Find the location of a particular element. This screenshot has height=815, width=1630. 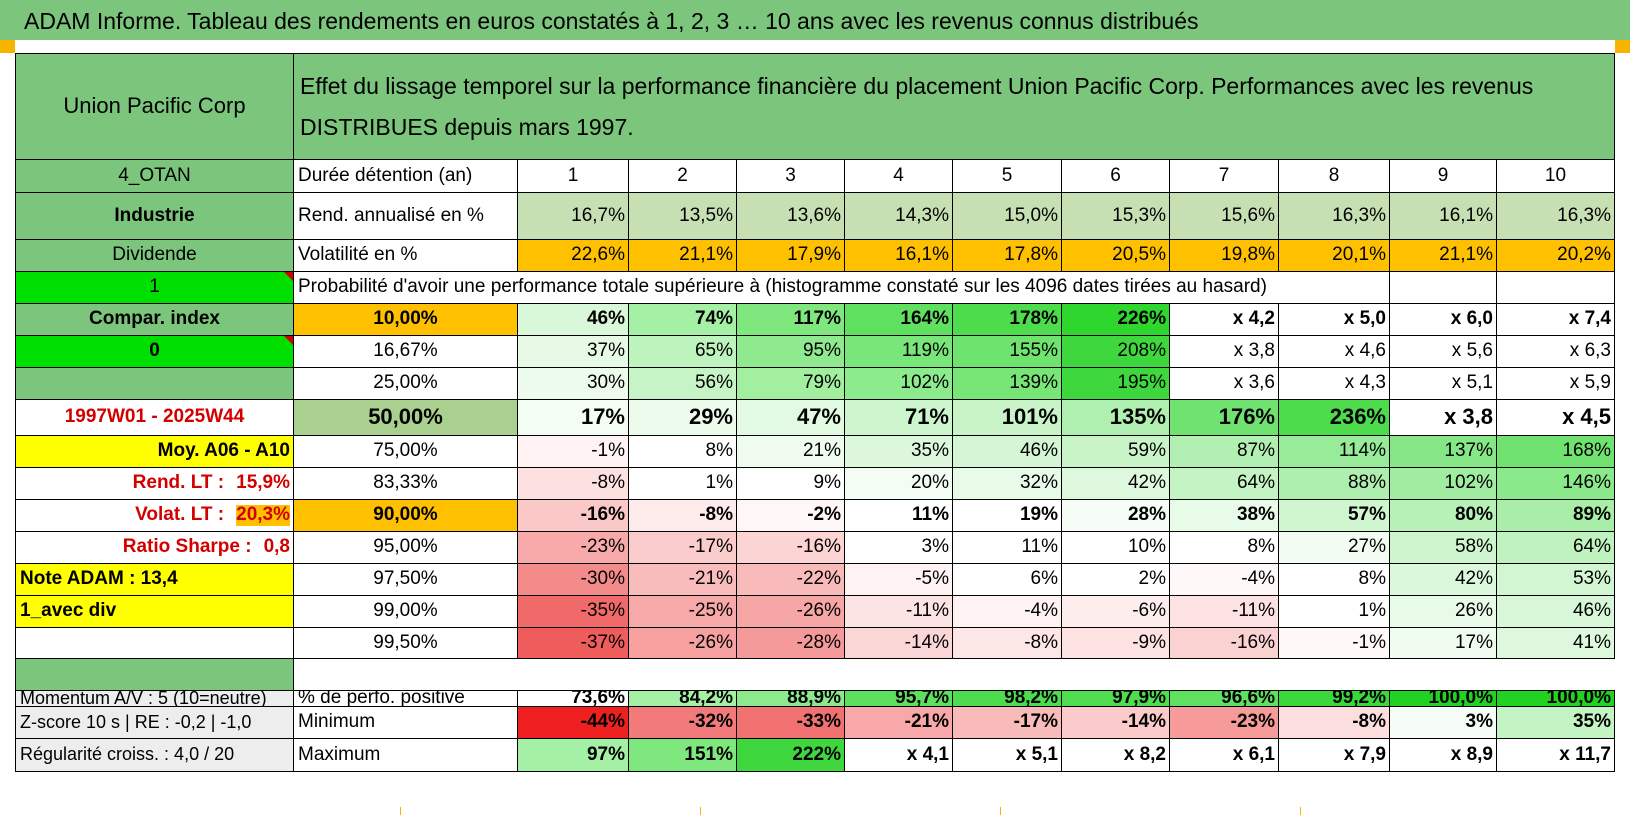

probability-value: 11% is located at coordinates (1007, 548).